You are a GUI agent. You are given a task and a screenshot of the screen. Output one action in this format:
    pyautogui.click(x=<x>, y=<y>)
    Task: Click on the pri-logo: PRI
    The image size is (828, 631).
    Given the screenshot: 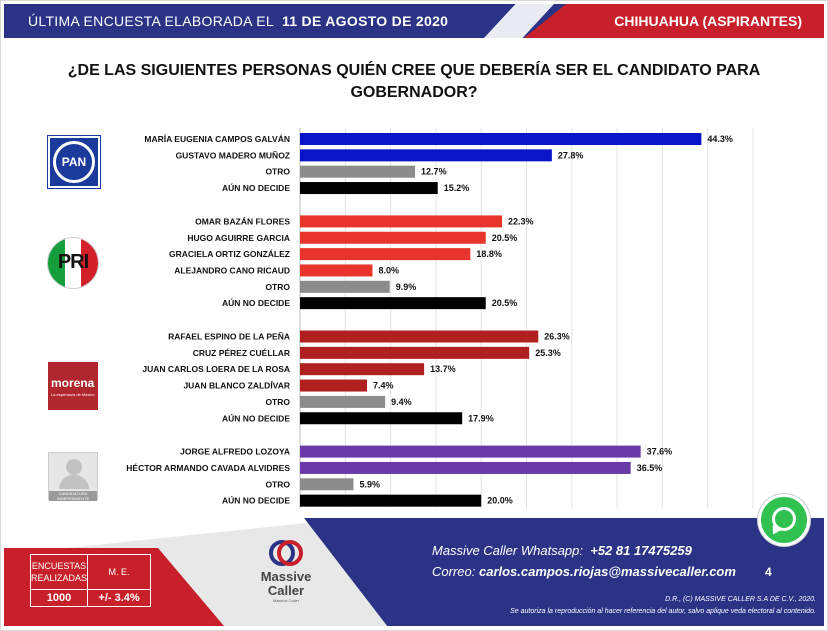 What is the action you would take?
    pyautogui.click(x=73, y=263)
    